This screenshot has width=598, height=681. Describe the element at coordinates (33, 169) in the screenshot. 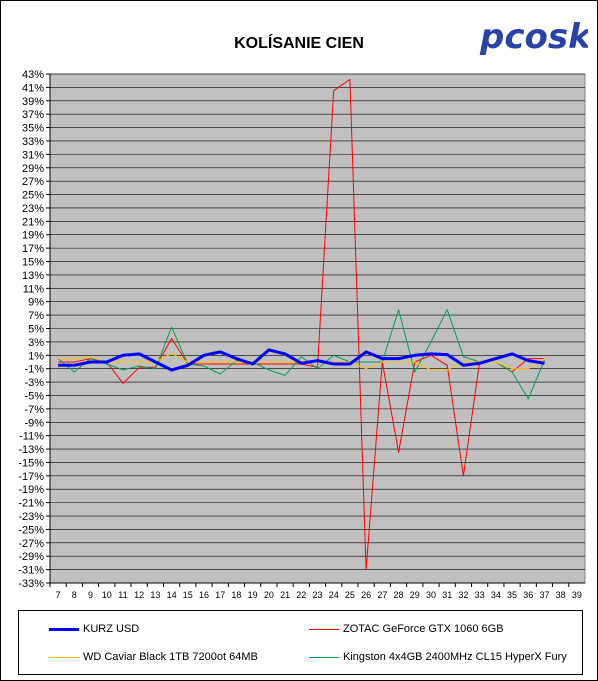

I see `y-tick-label: 29%` at that location.